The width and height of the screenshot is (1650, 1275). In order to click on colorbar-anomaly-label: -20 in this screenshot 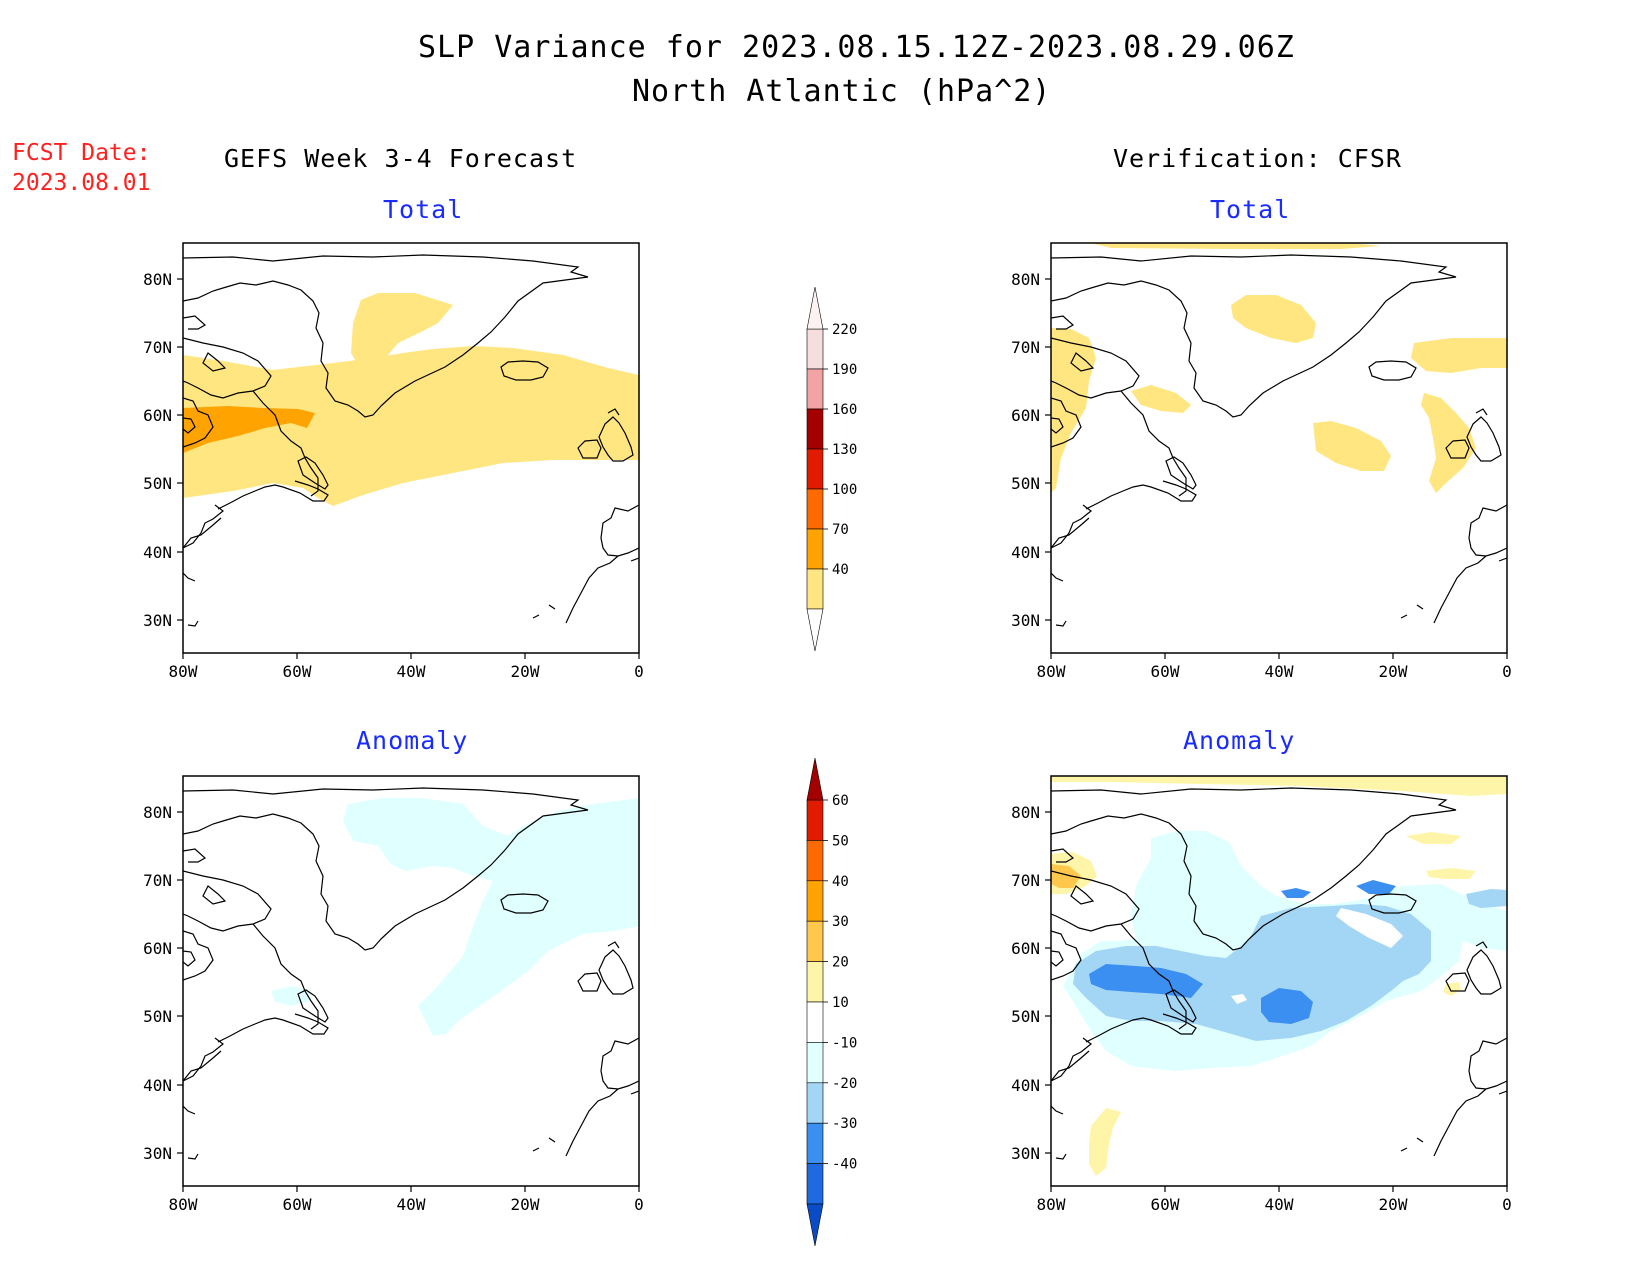, I will do `click(844, 1084)`.